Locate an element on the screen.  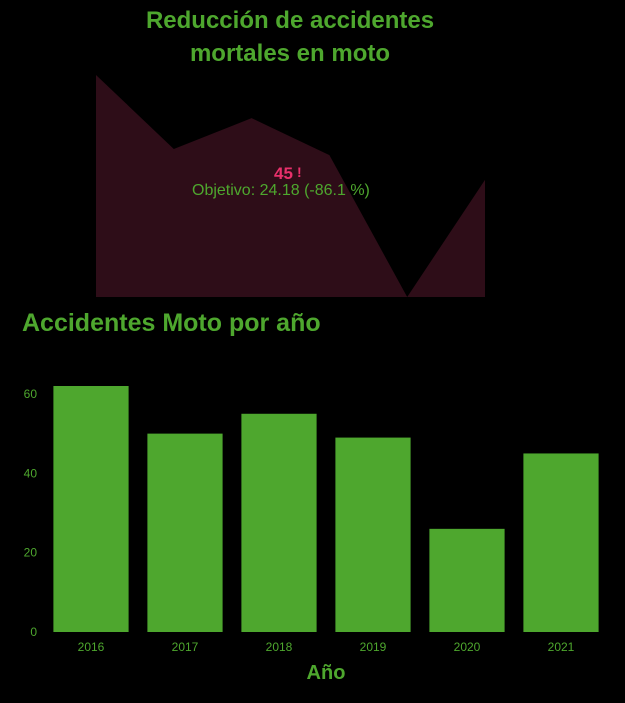
kpi-goal: Objetivo: 24.18 (-86.1 %) is located at coordinates (281, 190).